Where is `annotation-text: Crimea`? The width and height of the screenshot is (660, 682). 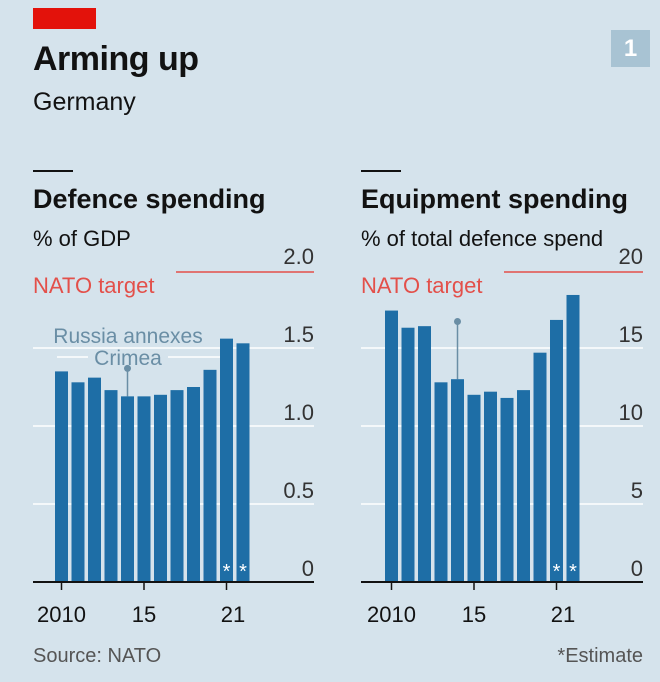 annotation-text: Crimea is located at coordinates (128, 358).